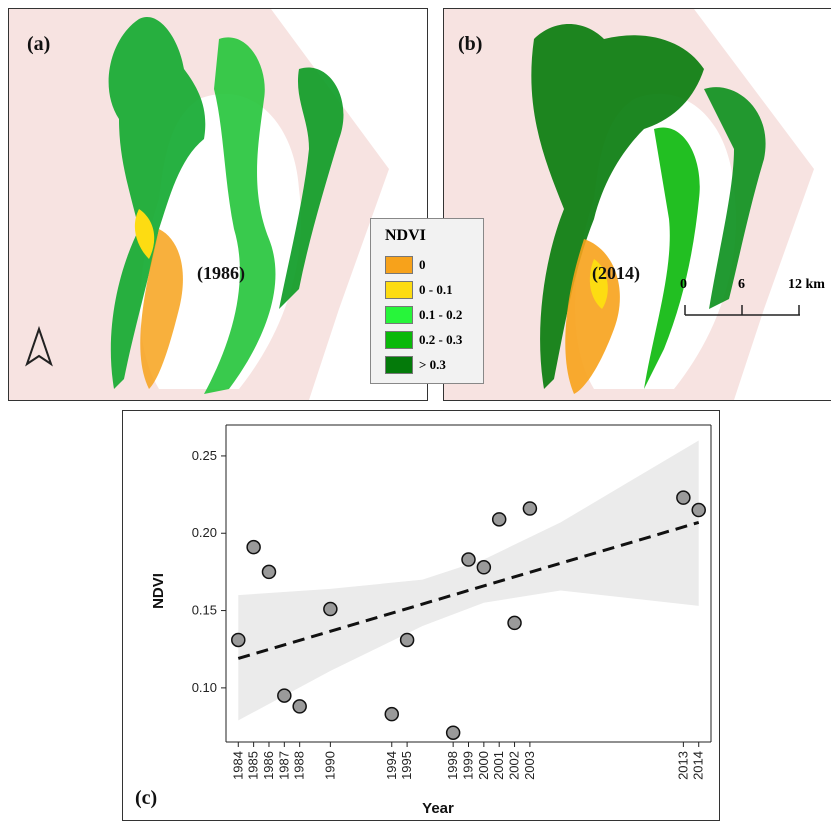 The image size is (831, 823). What do you see at coordinates (204, 455) in the screenshot?
I see `y-tick-label: 0.25` at bounding box center [204, 455].